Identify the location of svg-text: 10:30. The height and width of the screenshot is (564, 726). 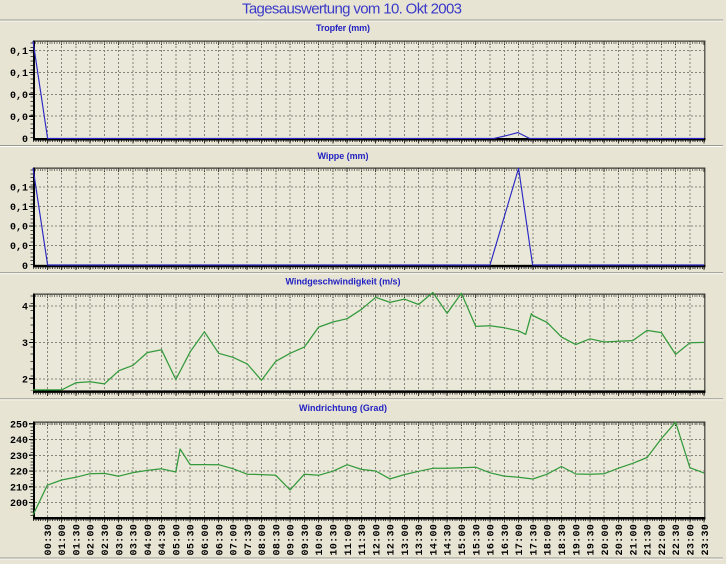
(335, 540).